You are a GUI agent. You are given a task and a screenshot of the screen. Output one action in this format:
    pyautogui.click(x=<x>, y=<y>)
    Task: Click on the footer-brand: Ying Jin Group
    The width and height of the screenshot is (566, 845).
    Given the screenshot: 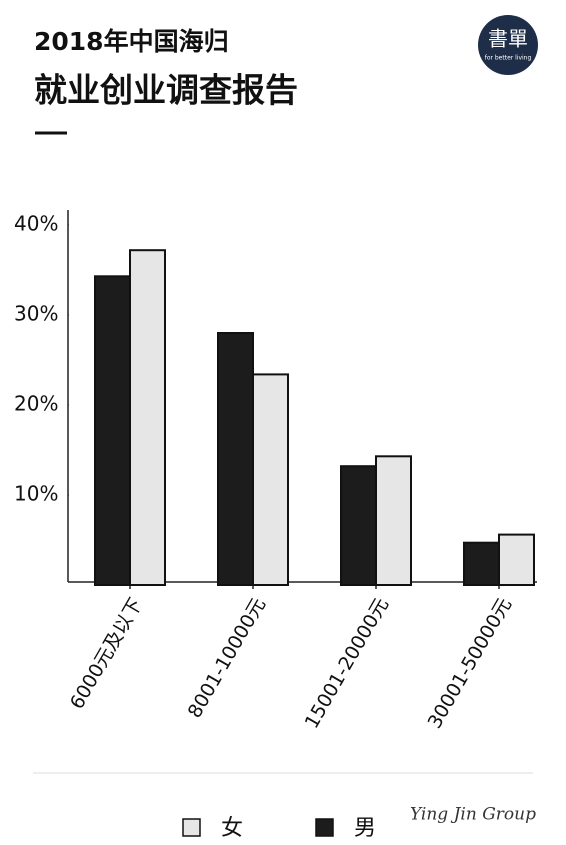 What is the action you would take?
    pyautogui.click(x=473, y=815)
    